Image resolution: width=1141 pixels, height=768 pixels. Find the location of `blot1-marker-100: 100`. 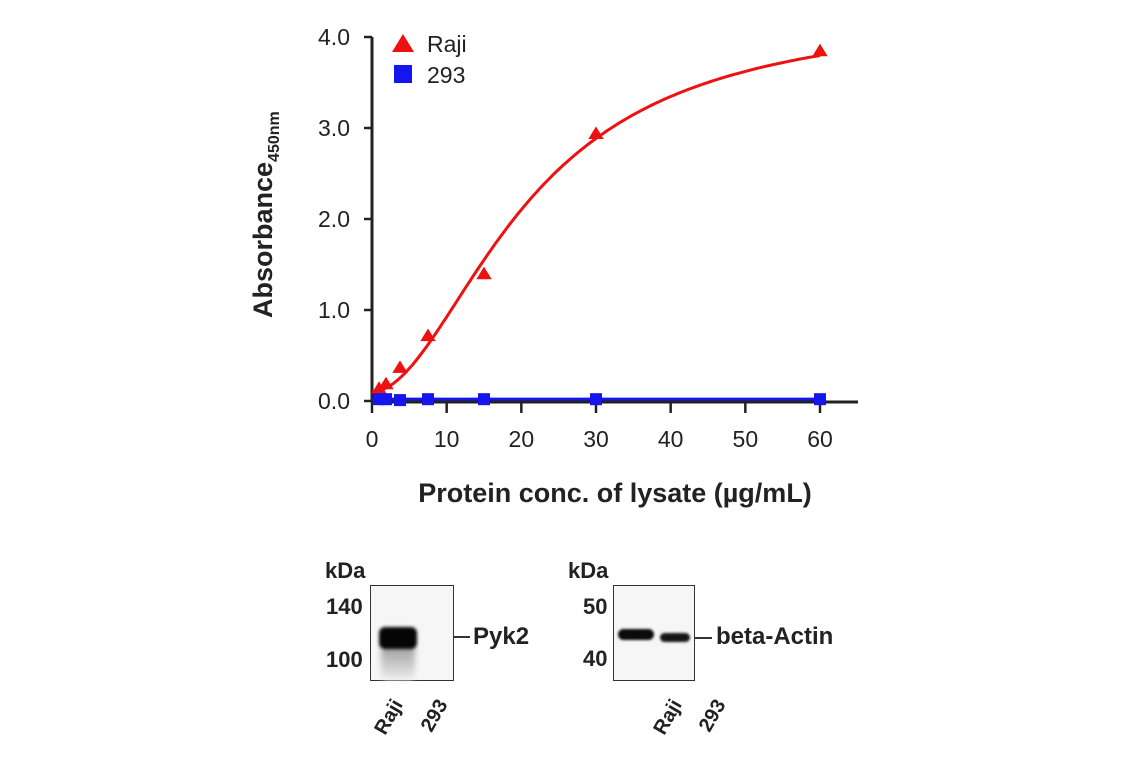

blot1-marker-100: 100 is located at coordinates (344, 659).